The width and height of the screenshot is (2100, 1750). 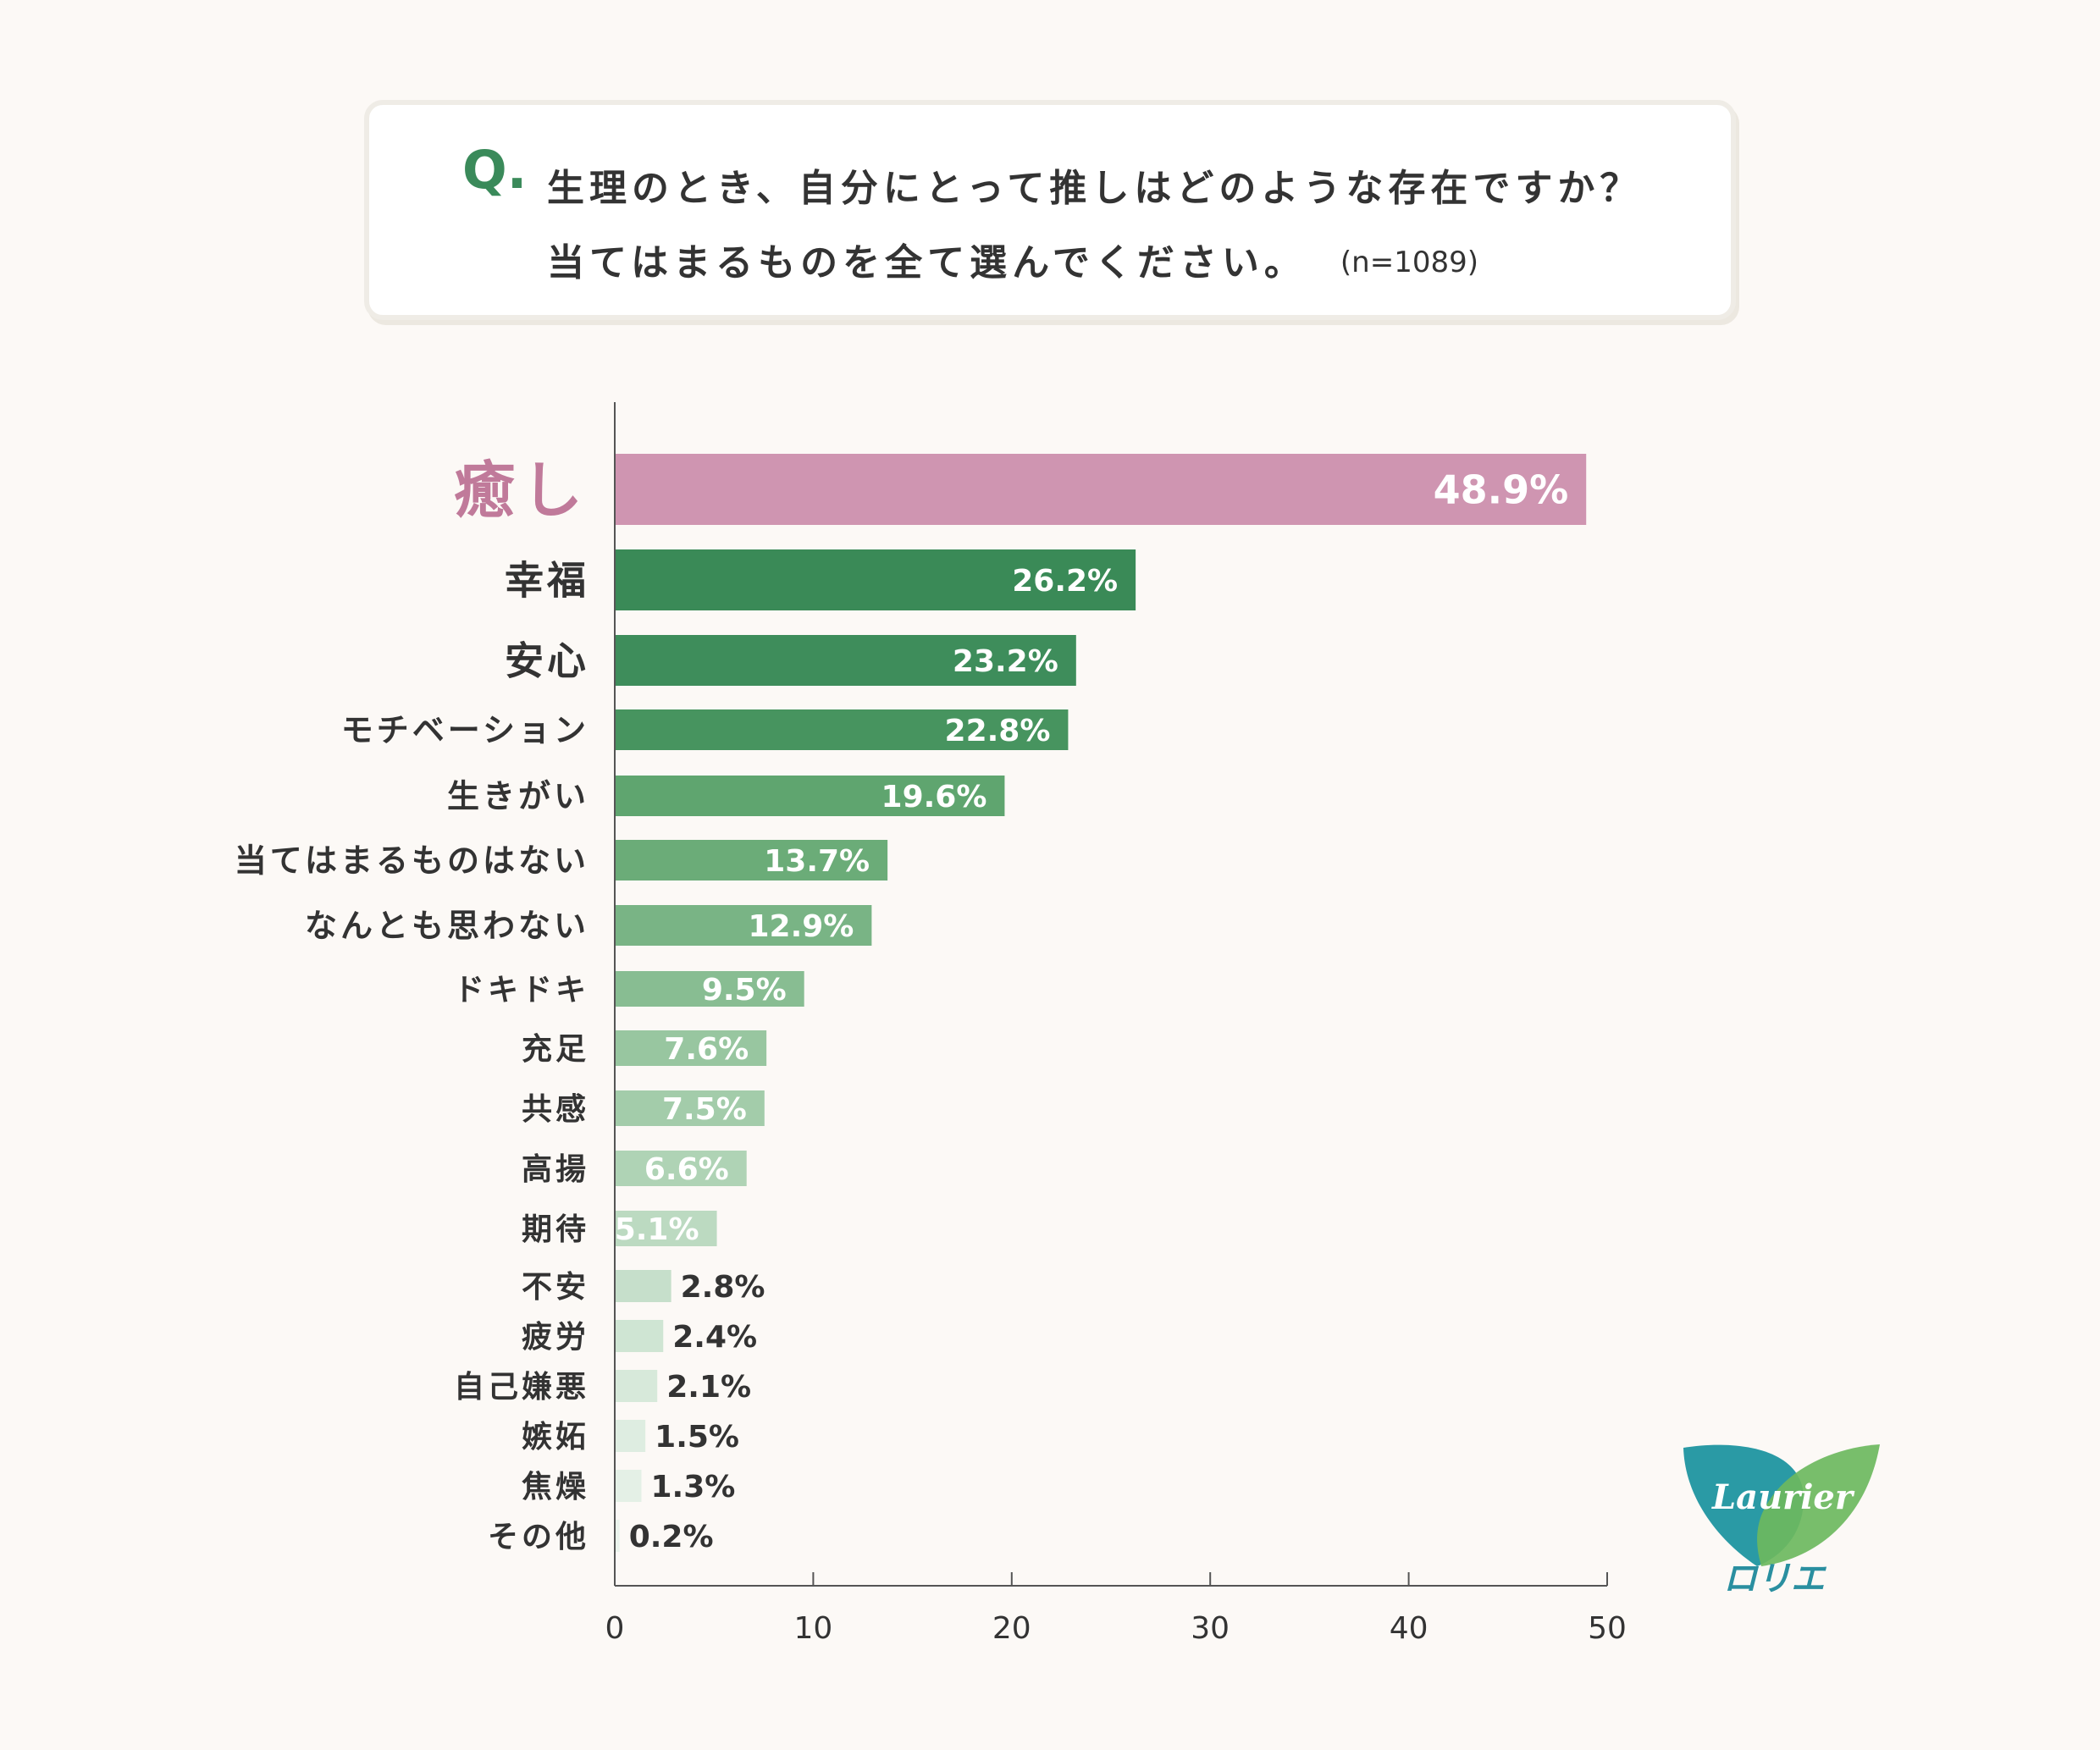 I want to click on data-label: 48.9%, so click(x=1501, y=490).